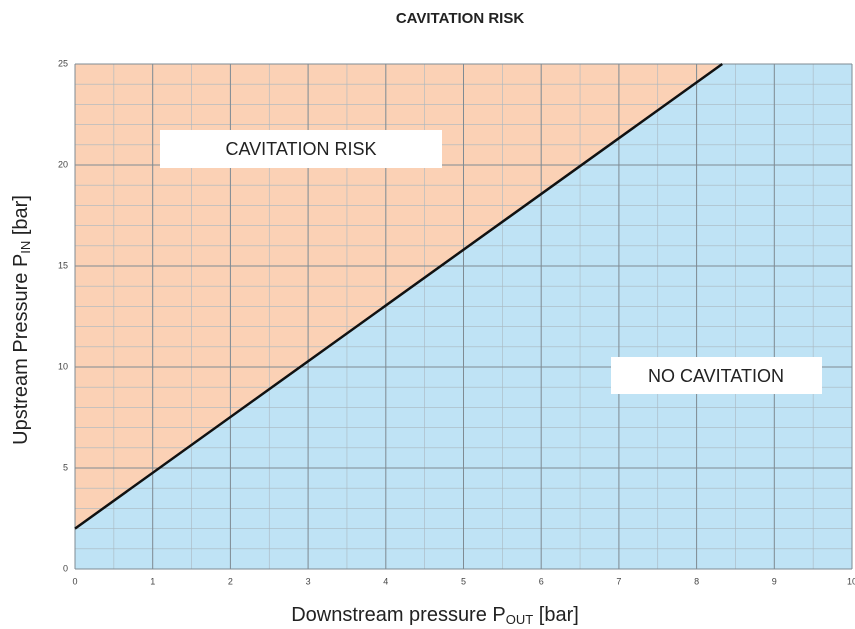  What do you see at coordinates (385, 581) in the screenshot?
I see `x-tick-label: 4` at bounding box center [385, 581].